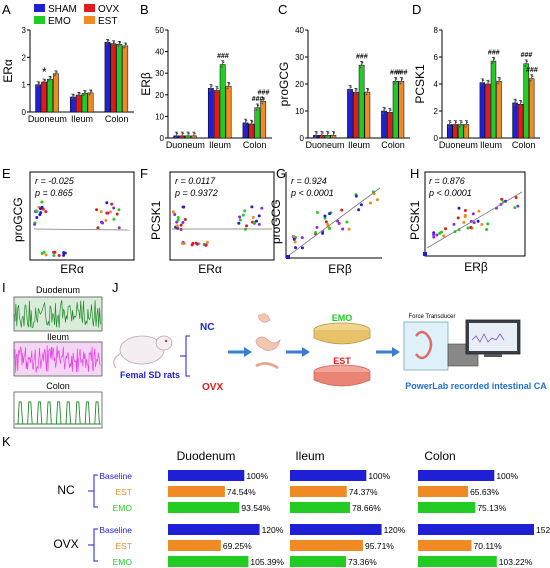 The image size is (550, 568). Describe the element at coordinates (484, 492) in the screenshot. I see `k-bar-value: 65.63%` at that location.